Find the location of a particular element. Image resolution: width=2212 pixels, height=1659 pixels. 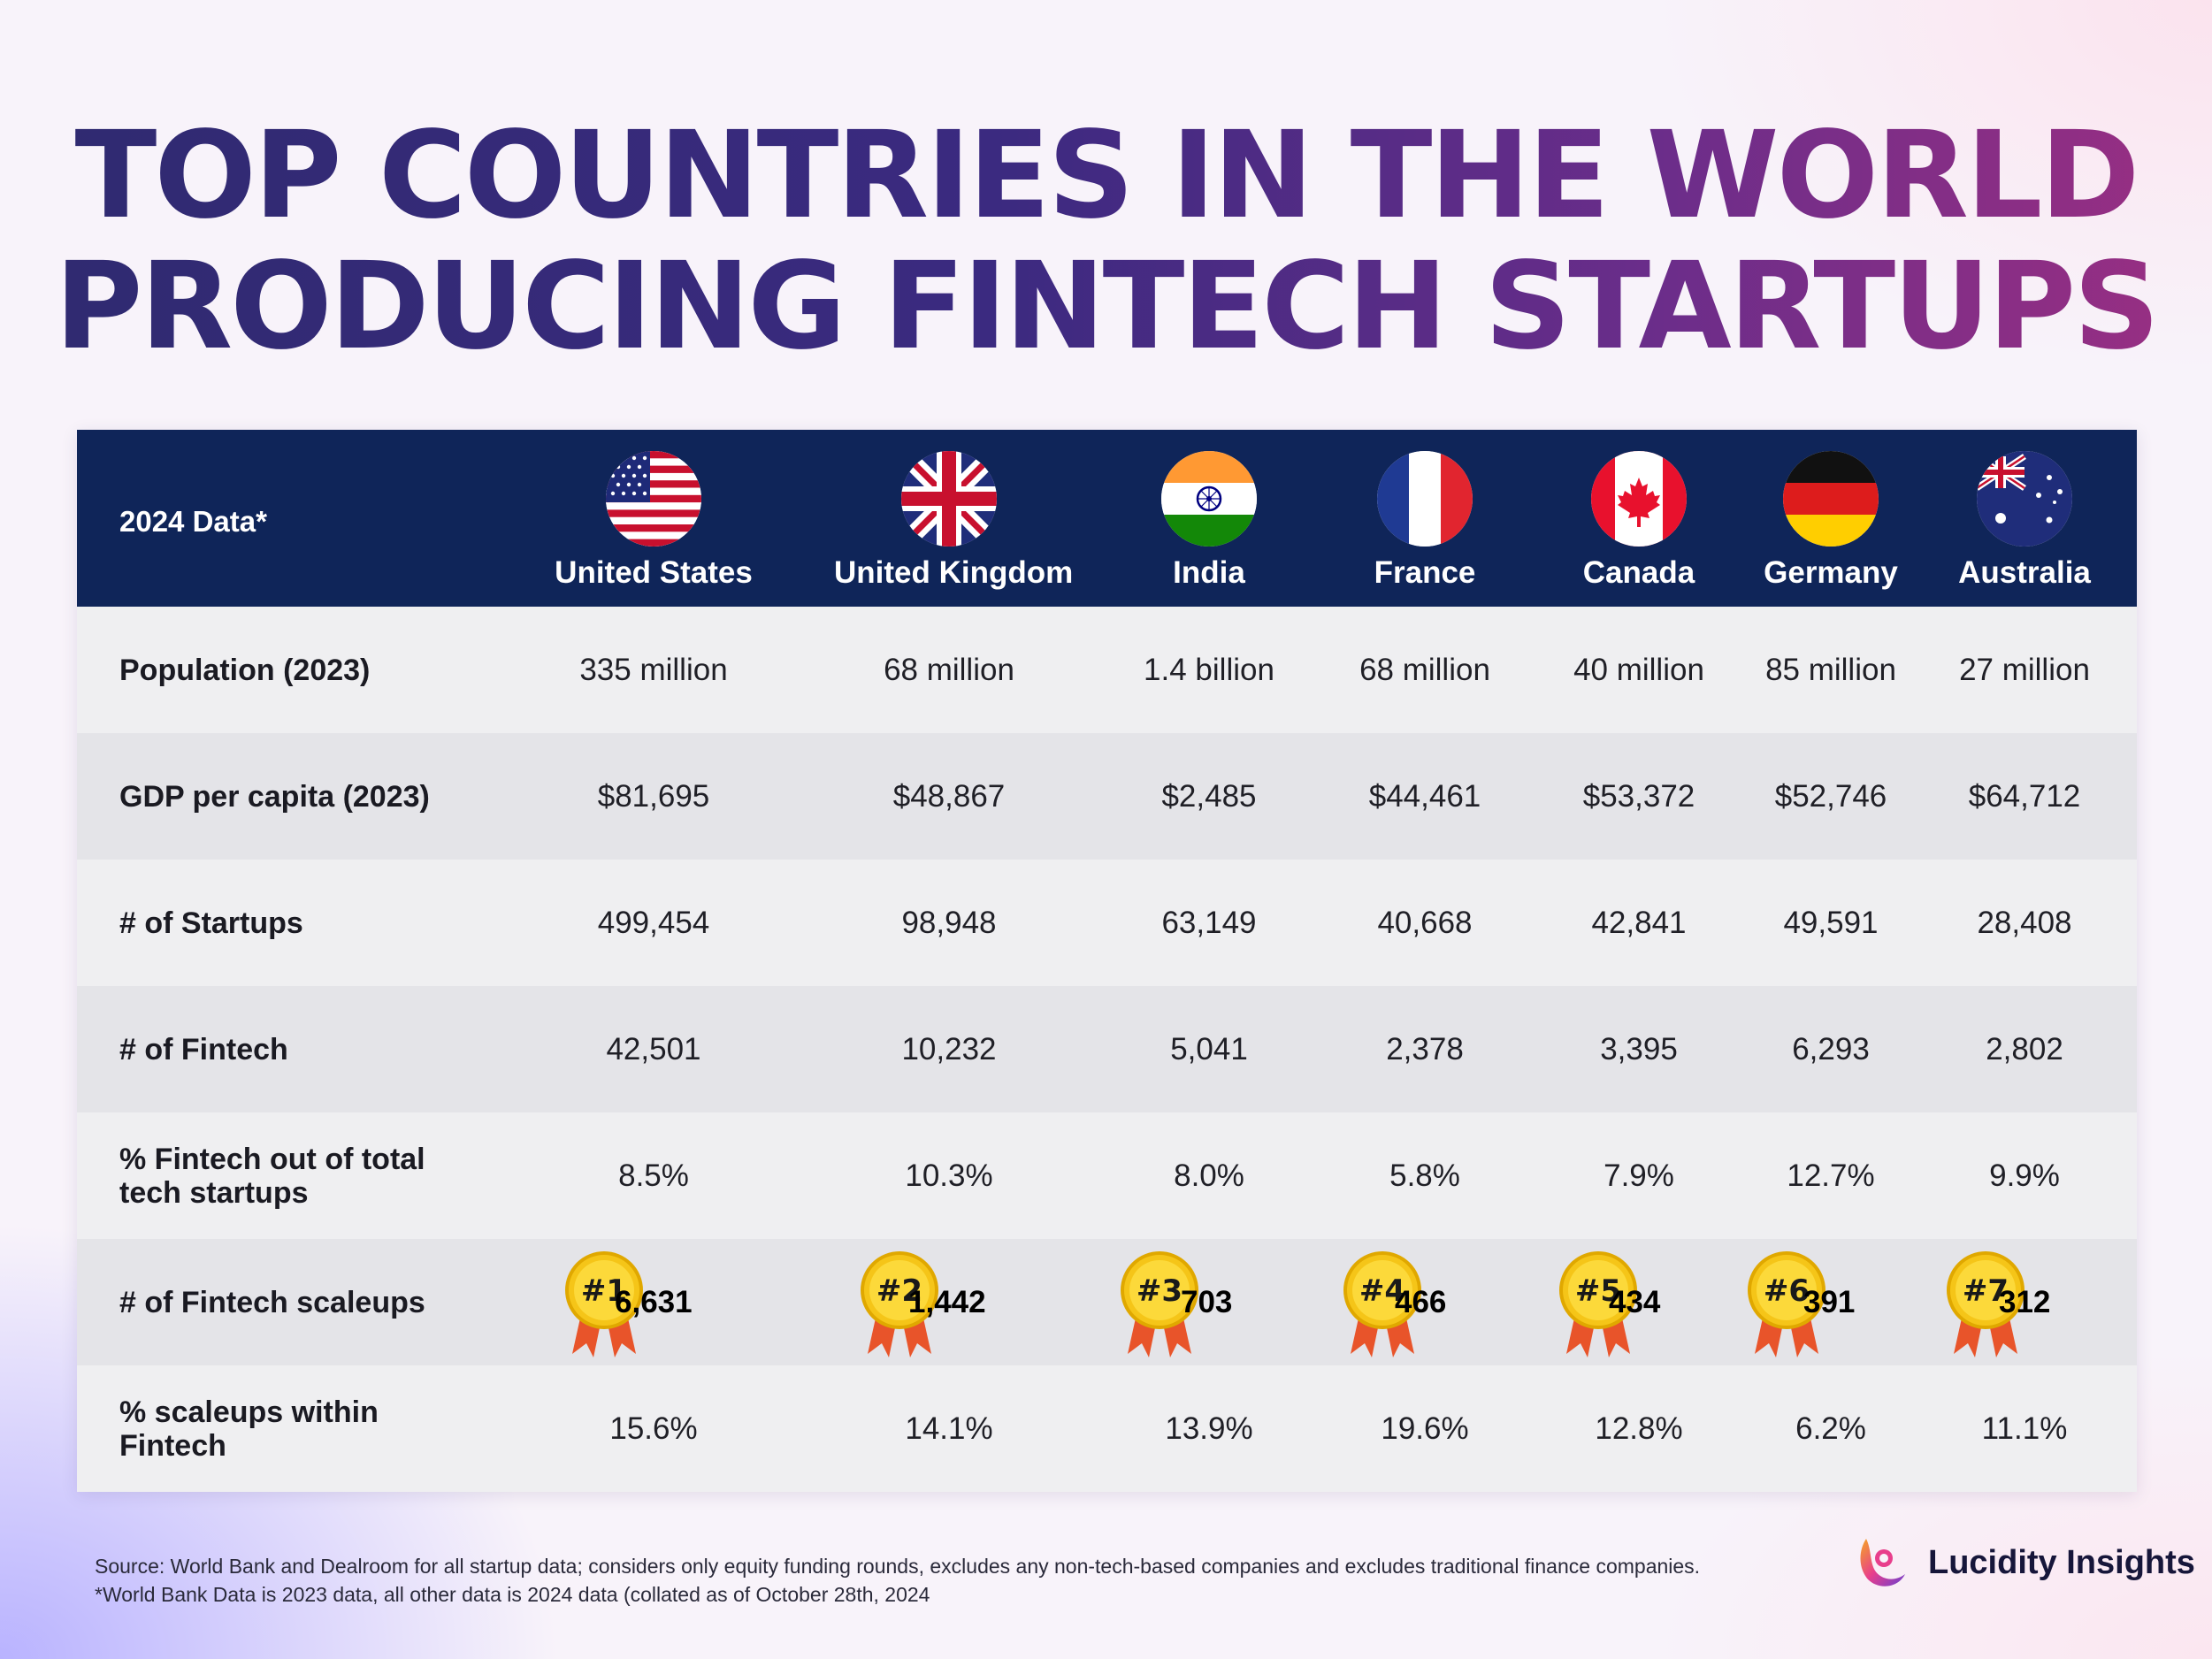

row-label: # of Startups is located at coordinates (211, 923).